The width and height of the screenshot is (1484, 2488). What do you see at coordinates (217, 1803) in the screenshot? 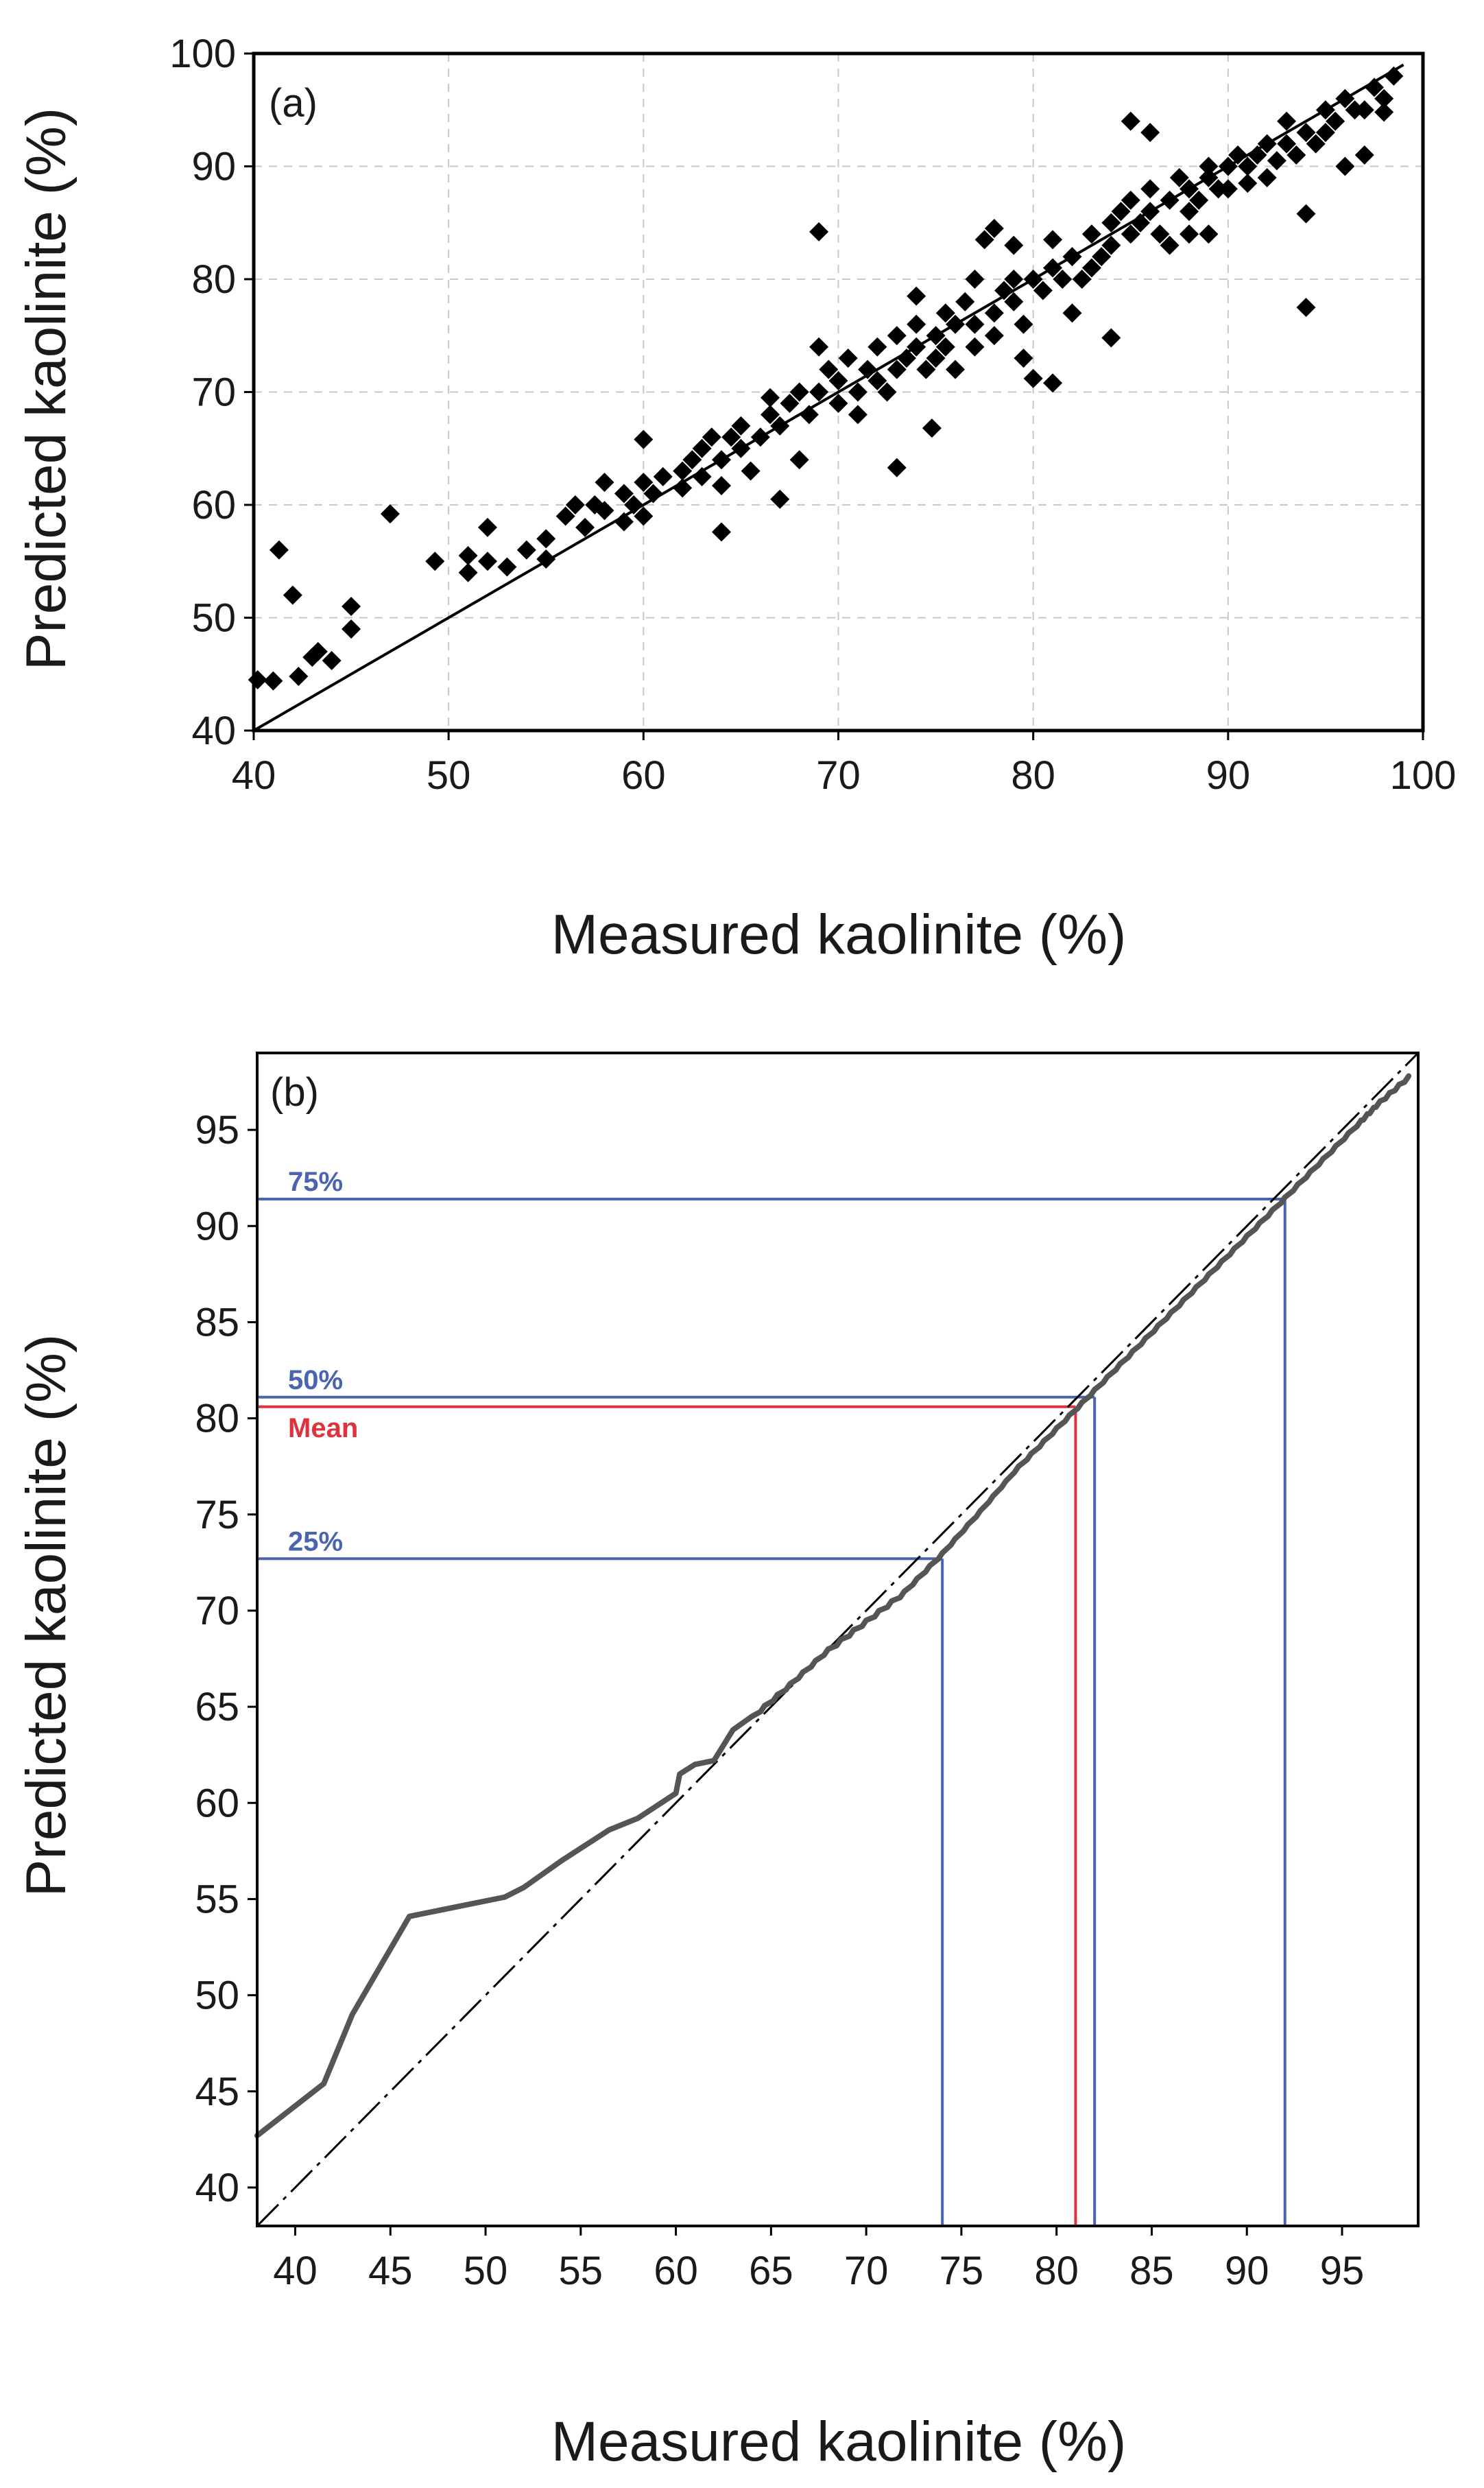
I see `y-tick-label: 60` at bounding box center [217, 1803].